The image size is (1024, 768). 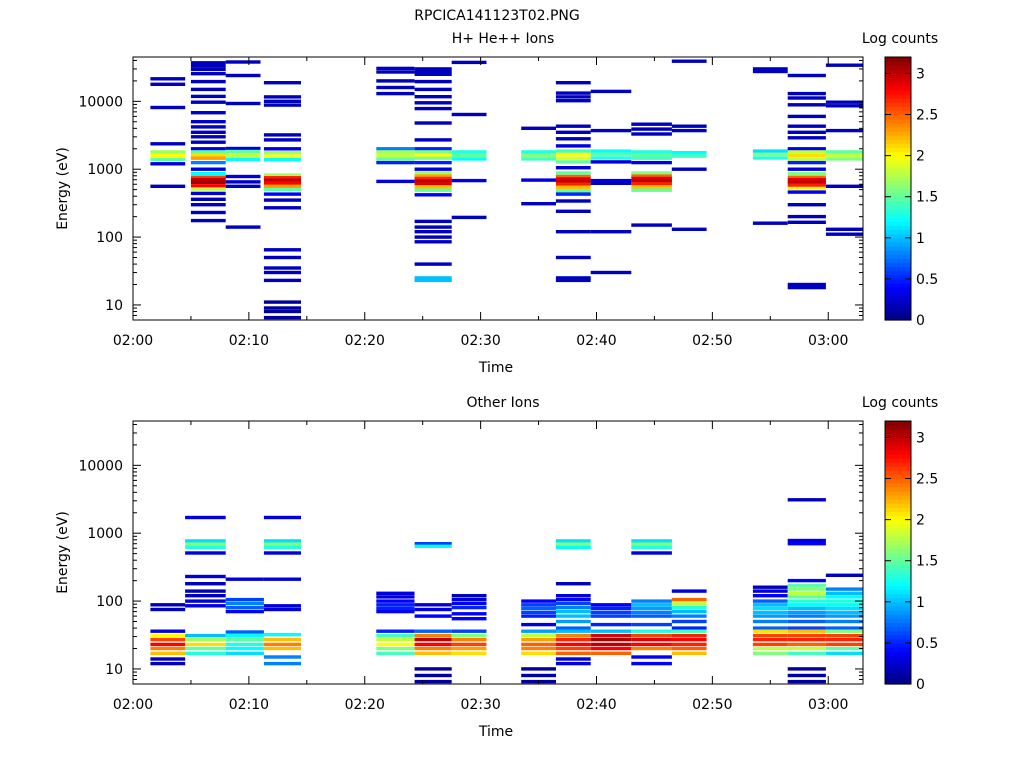 What do you see at coordinates (365, 341) in the screenshot?
I see `x-tick-label: 02:20` at bounding box center [365, 341].